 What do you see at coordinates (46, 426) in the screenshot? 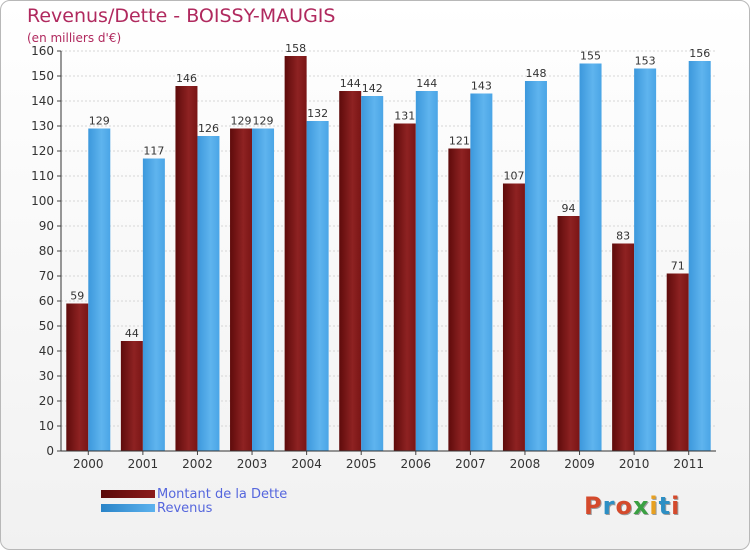
I see `y-tick-label: 10` at bounding box center [46, 426].